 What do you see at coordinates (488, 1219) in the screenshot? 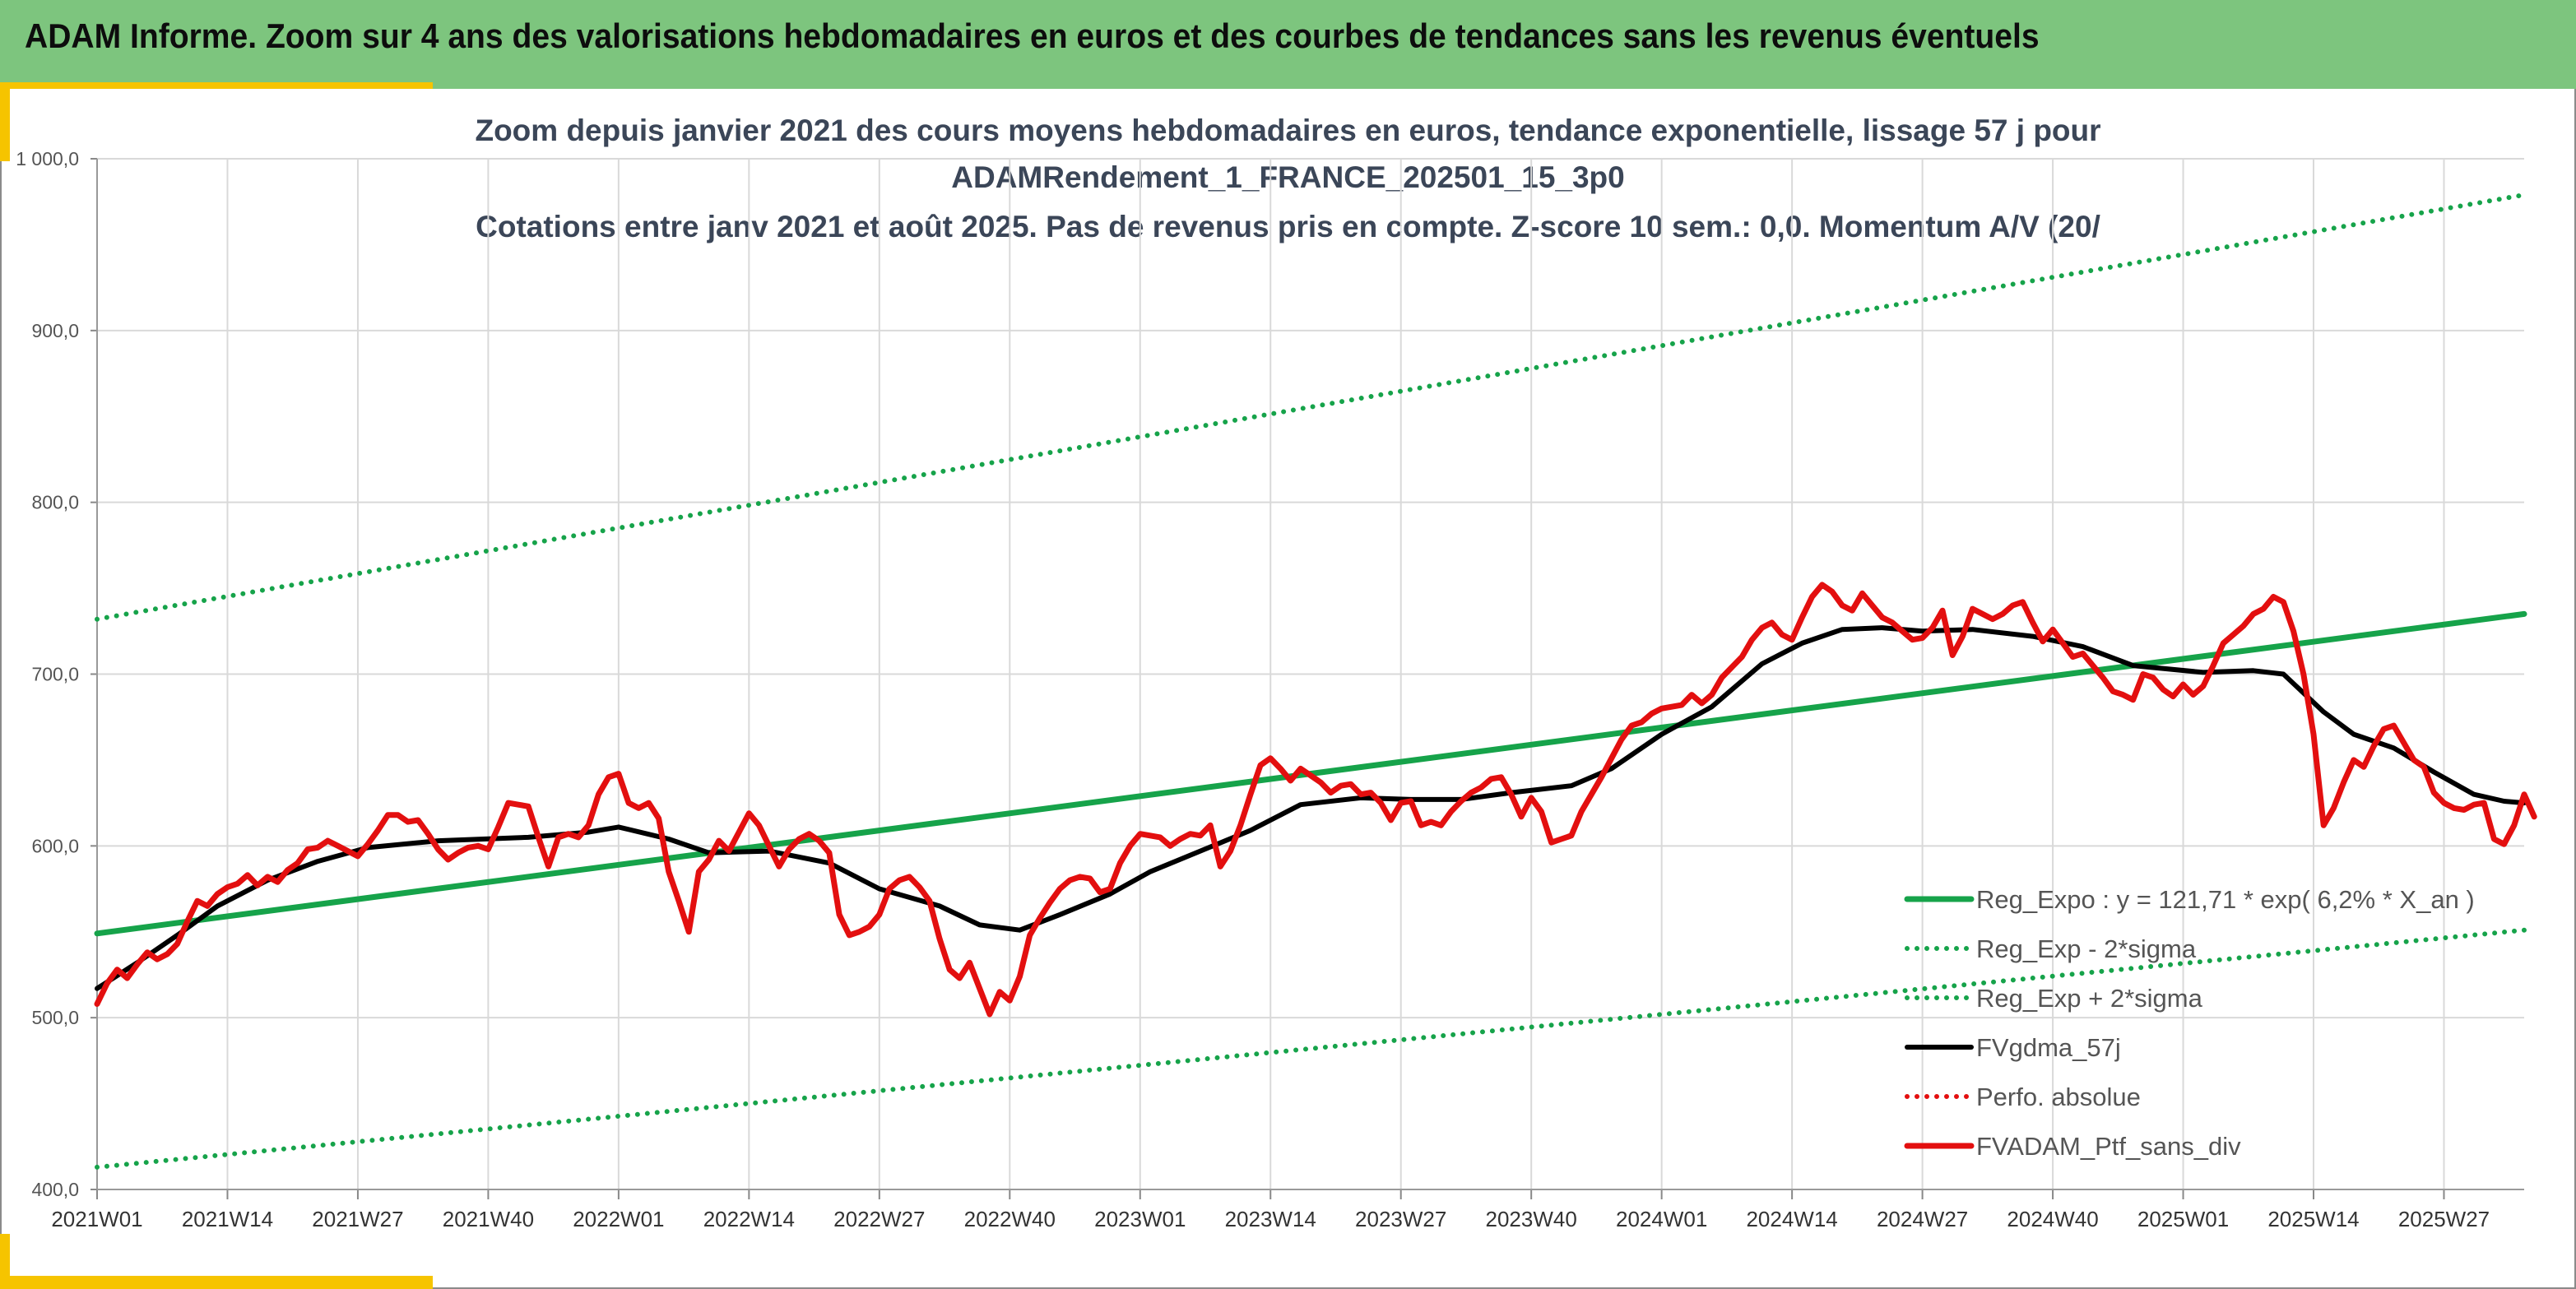
I see `x-tick-label: 2021W40` at bounding box center [488, 1219].